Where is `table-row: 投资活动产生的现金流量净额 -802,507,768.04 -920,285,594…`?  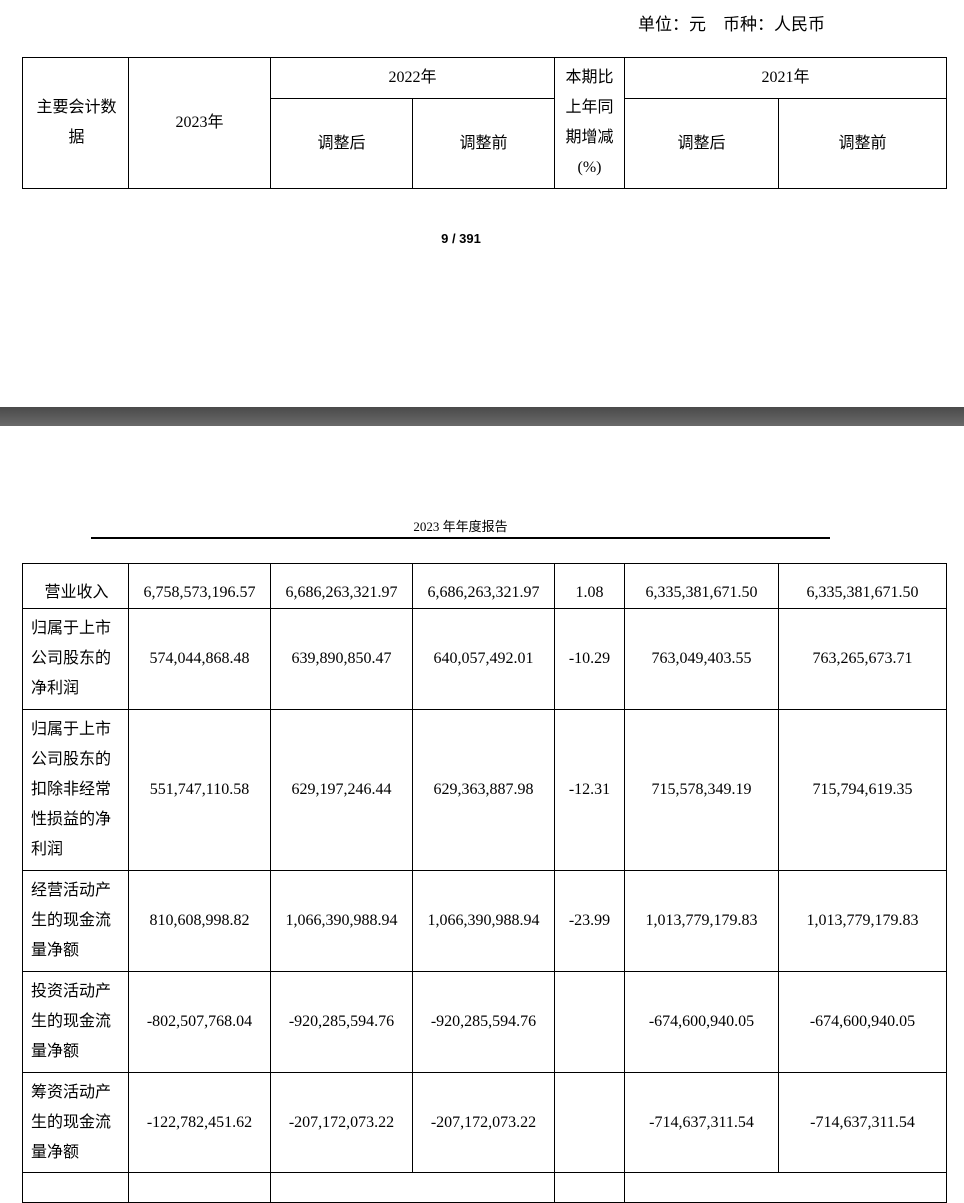
table-row: 投资活动产生的现金流量净额 -802,507,768.04 -920,285,594… is located at coordinates (484, 1022).